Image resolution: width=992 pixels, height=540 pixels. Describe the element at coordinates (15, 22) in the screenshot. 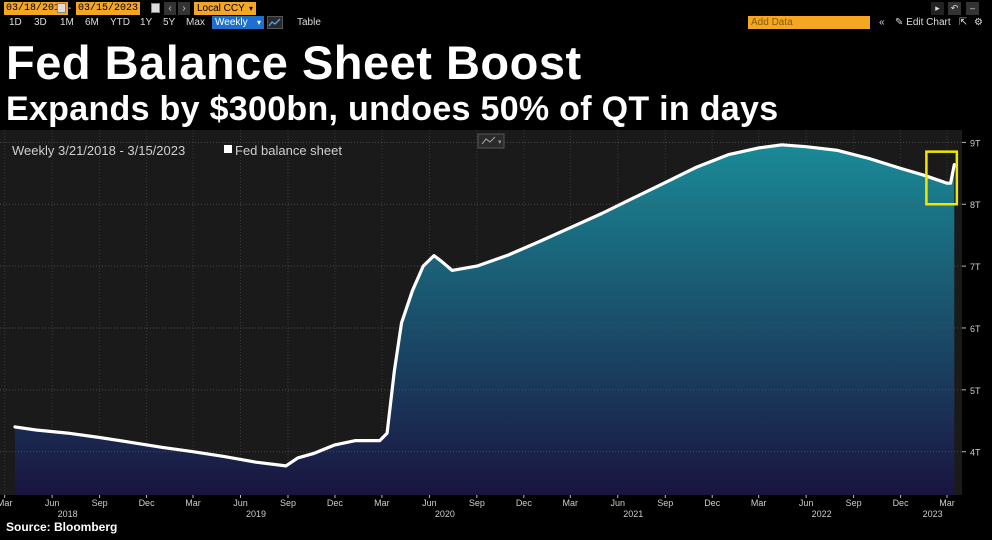

I see `range-1d: 1D` at that location.